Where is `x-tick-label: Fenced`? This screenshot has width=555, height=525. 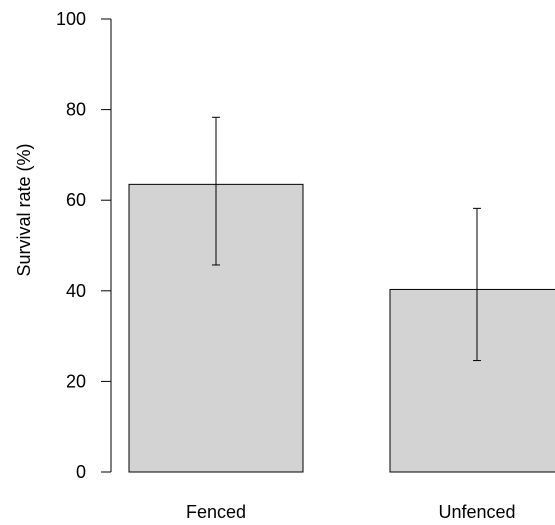 x-tick-label: Fenced is located at coordinates (216, 512).